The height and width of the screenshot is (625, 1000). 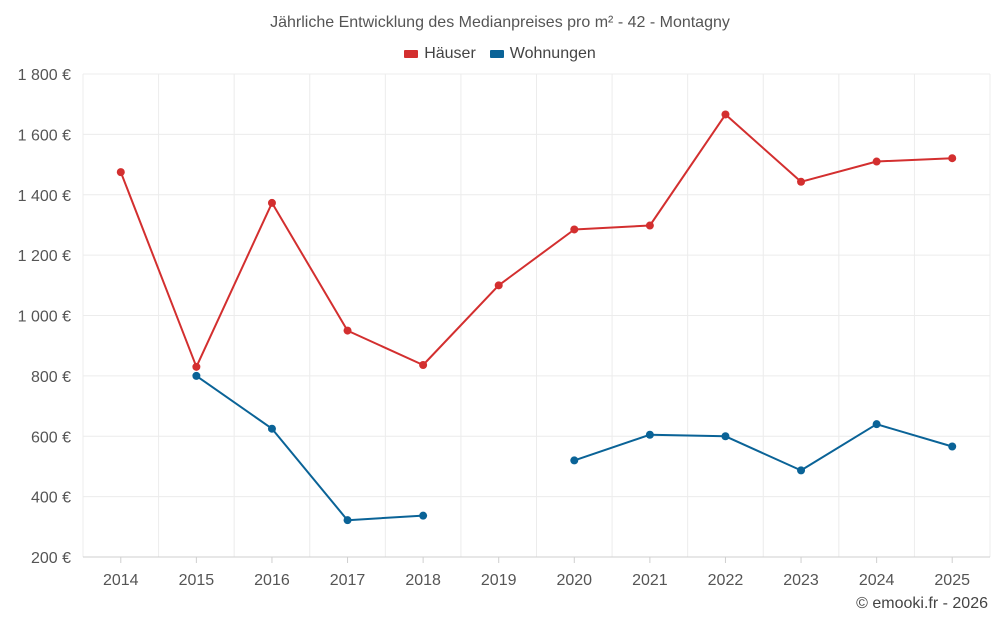 I want to click on x-tick-label: 2024, so click(x=877, y=580).